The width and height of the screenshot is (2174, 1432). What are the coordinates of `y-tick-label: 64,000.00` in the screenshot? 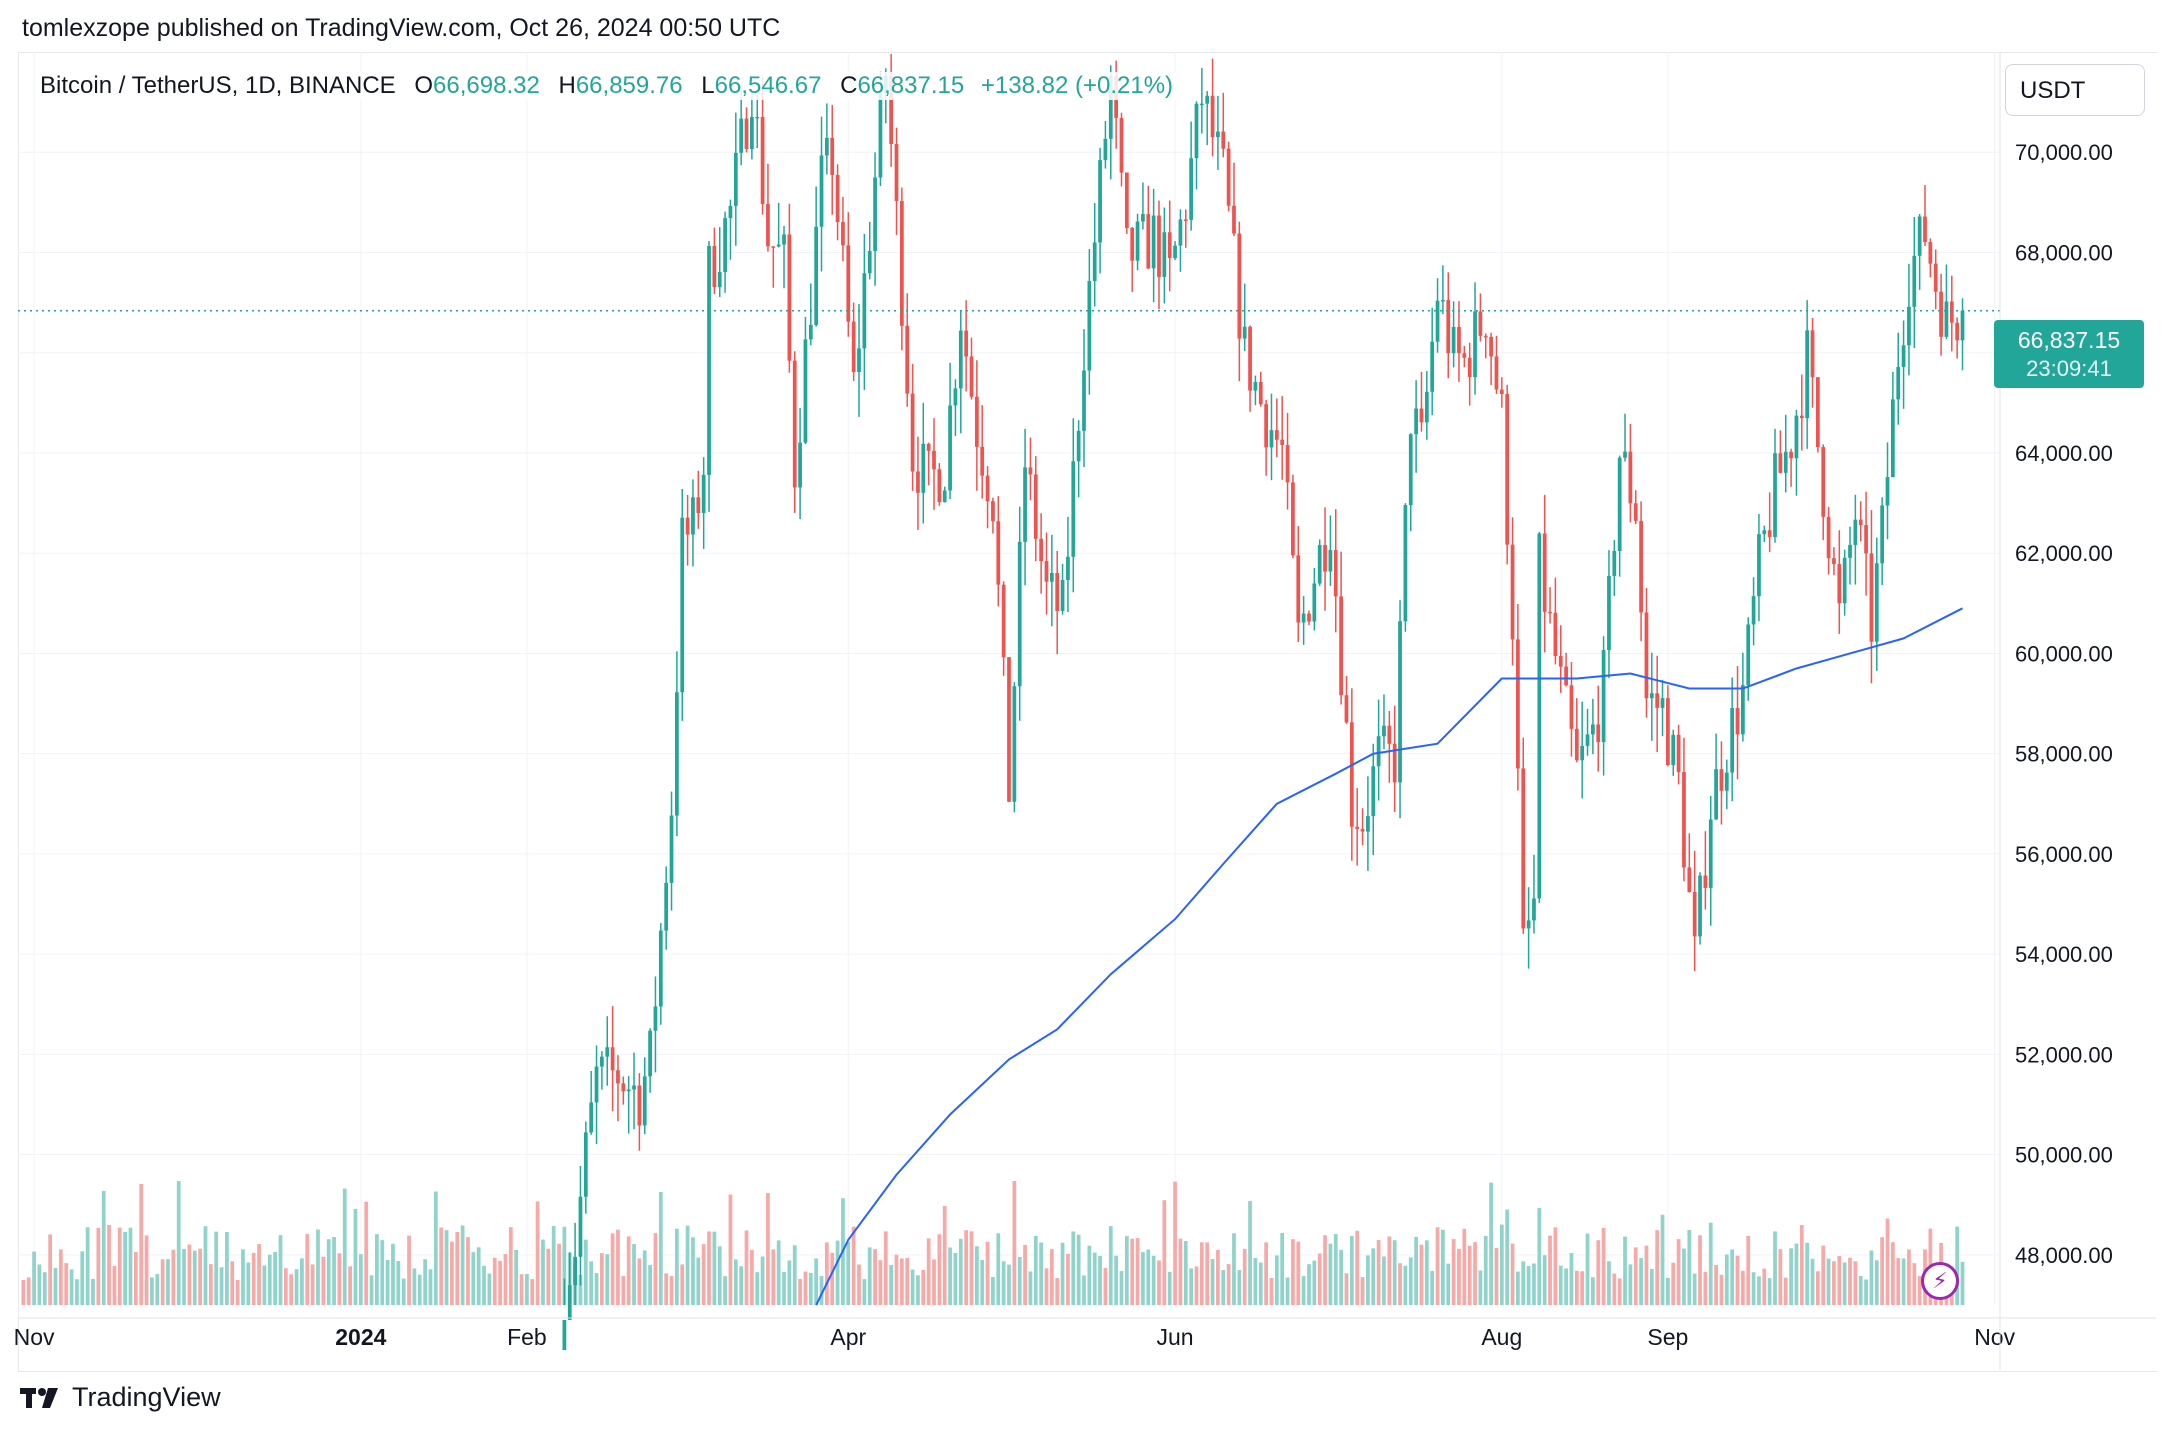 It's located at (2064, 453).